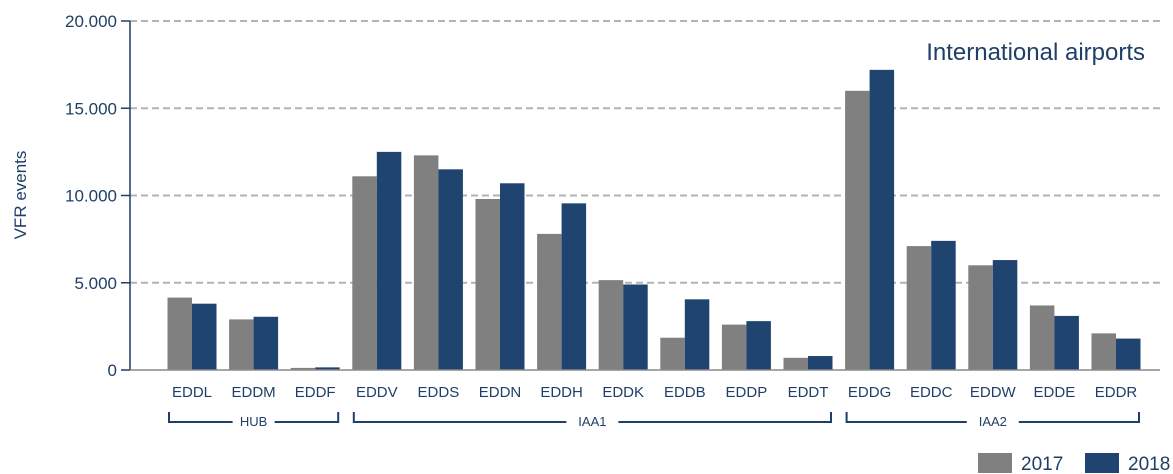  I want to click on category-label: EDDF, so click(315, 392).